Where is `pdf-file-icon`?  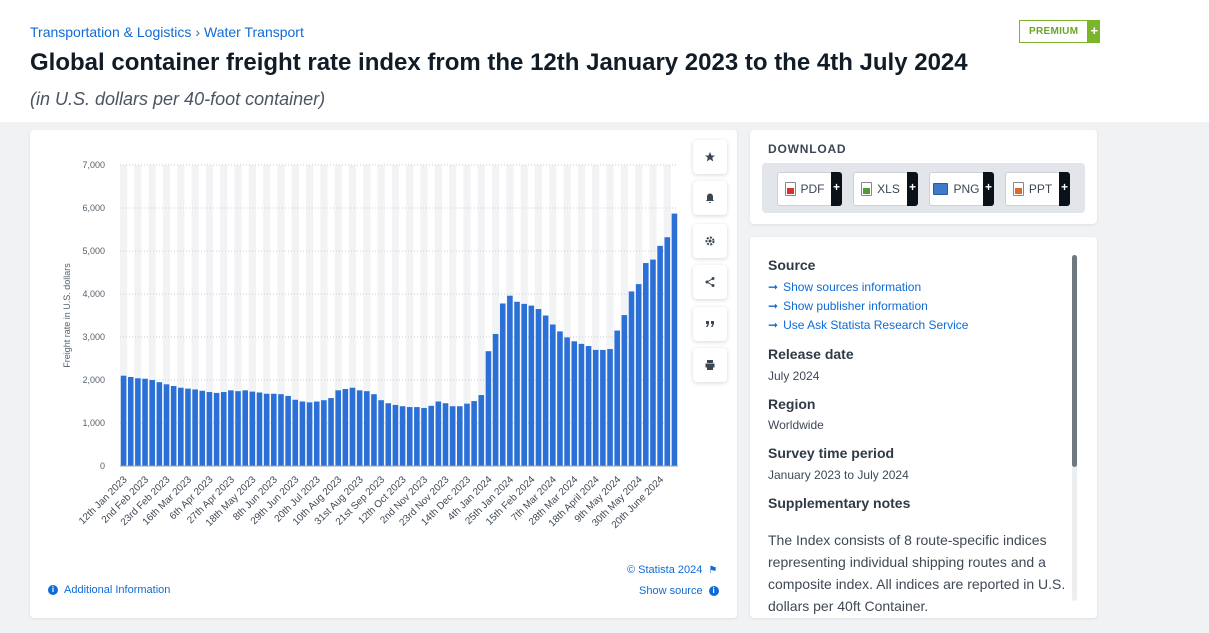
pdf-file-icon is located at coordinates (790, 189).